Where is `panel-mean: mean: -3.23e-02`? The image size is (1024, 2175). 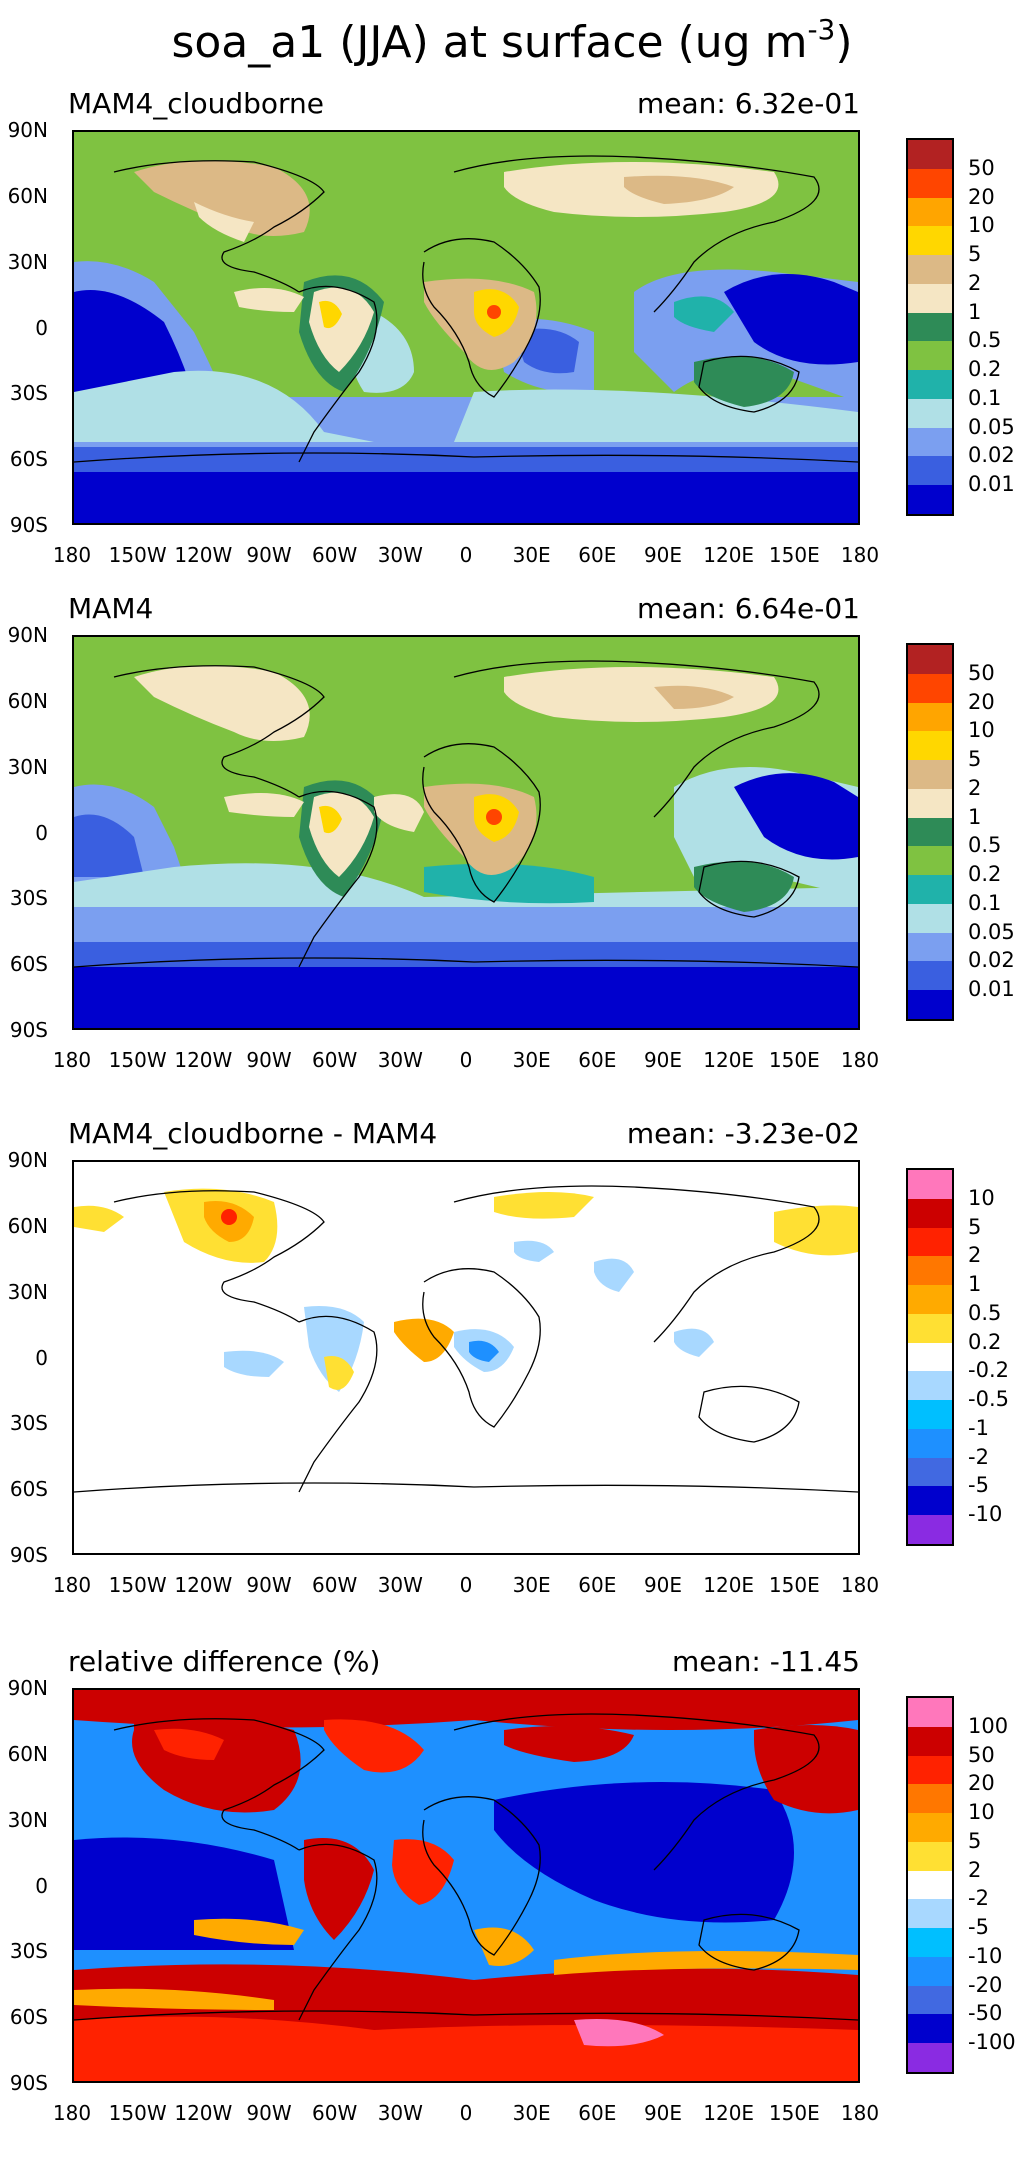 panel-mean: mean: -3.23e-02 is located at coordinates (743, 1133).